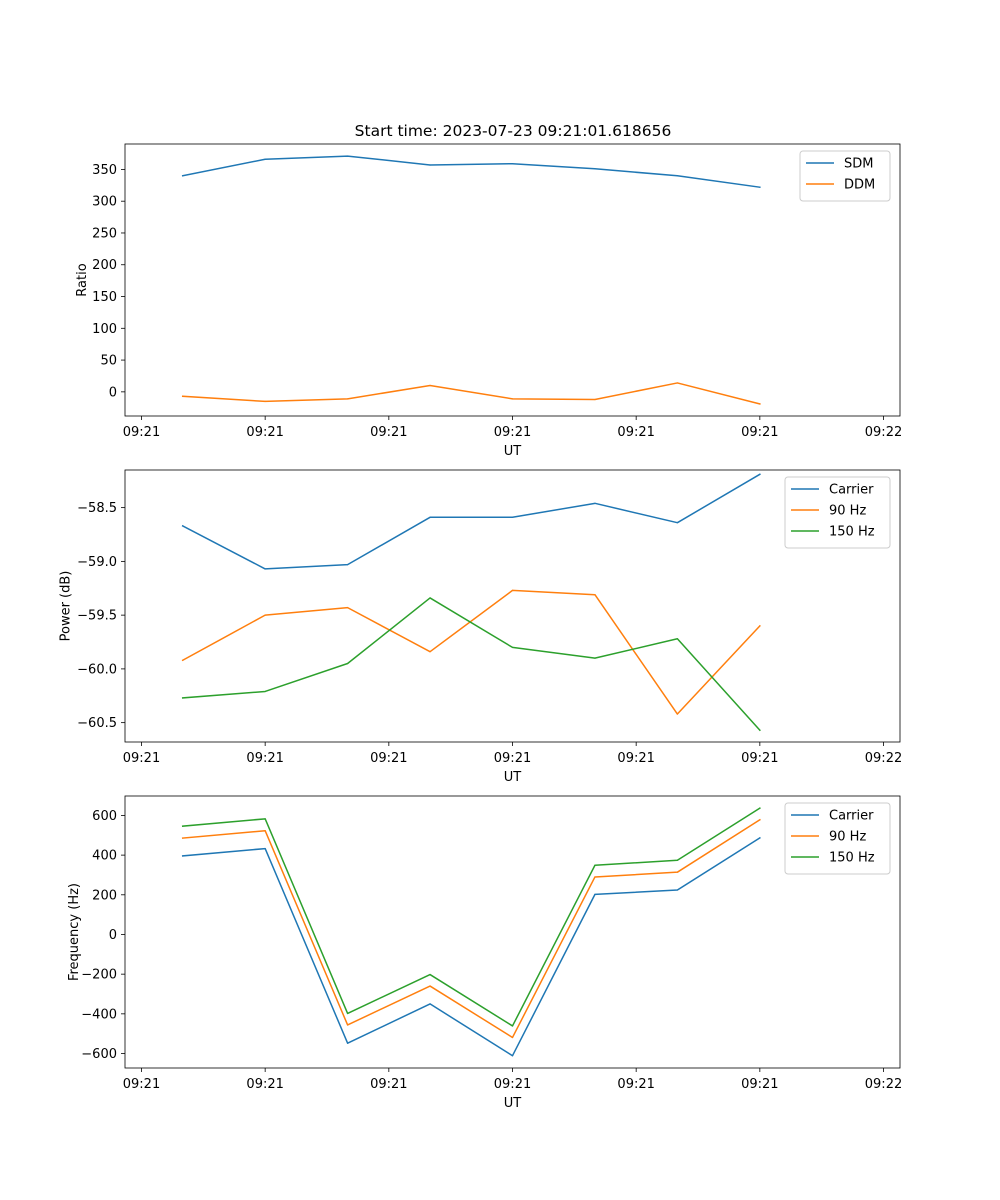  I want to click on y-tick-label: −58.5, so click(97, 508).